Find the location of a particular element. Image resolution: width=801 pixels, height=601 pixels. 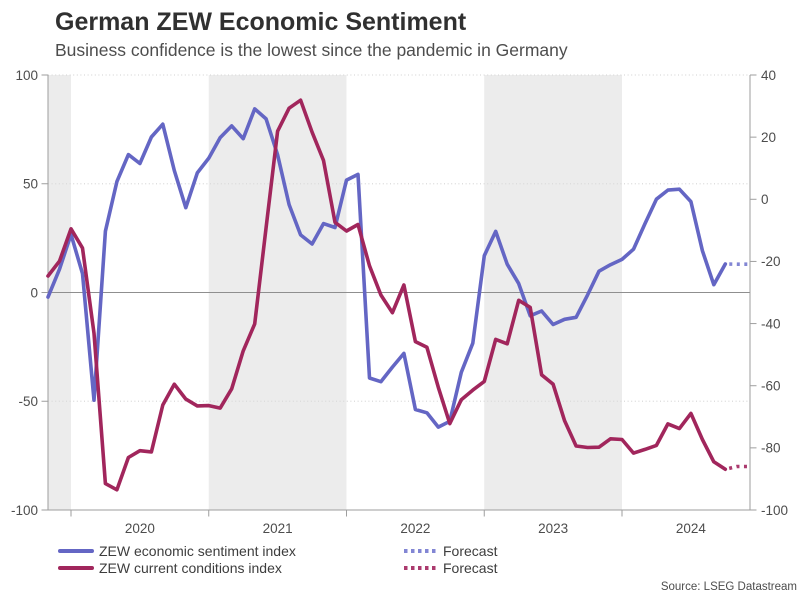

y-axis-right-tick-label: -100 is located at coordinates (774, 510).